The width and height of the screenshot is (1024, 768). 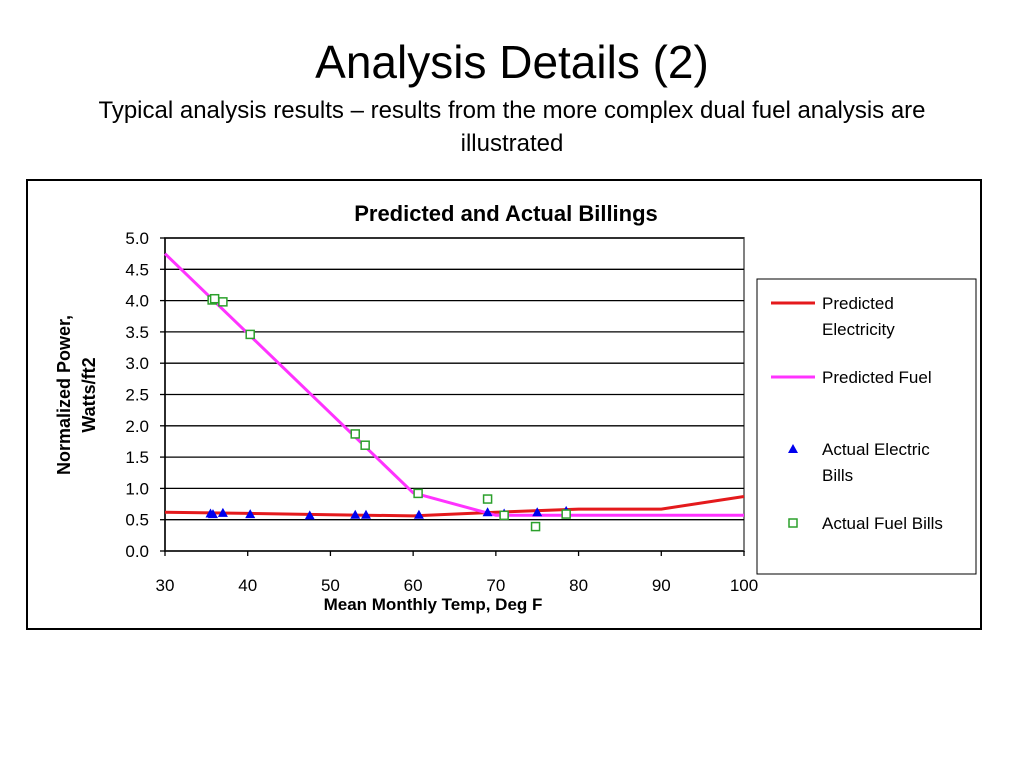 I want to click on y-axis-label-line: Watts/ft2, so click(x=89, y=394).